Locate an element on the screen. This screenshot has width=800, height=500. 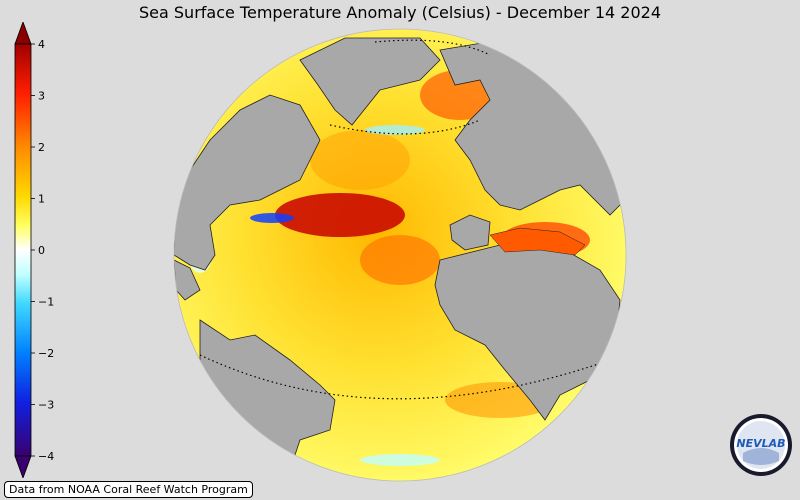
colorbar-tick-label: −1 is located at coordinates (46, 302).